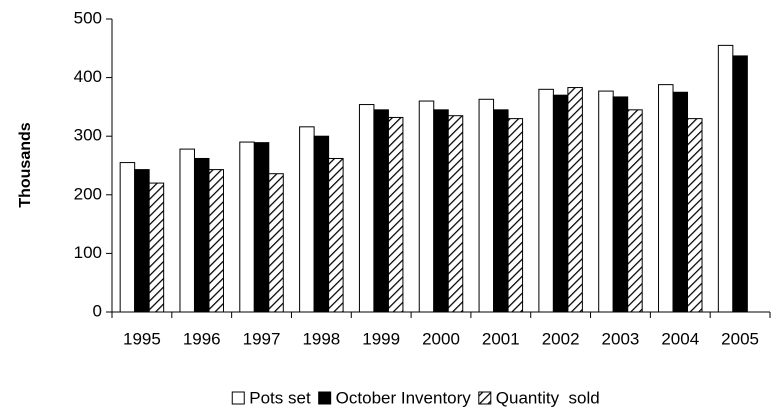 This screenshot has width=776, height=412. What do you see at coordinates (441, 338) in the screenshot?
I see `x-tick-label: 2000` at bounding box center [441, 338].